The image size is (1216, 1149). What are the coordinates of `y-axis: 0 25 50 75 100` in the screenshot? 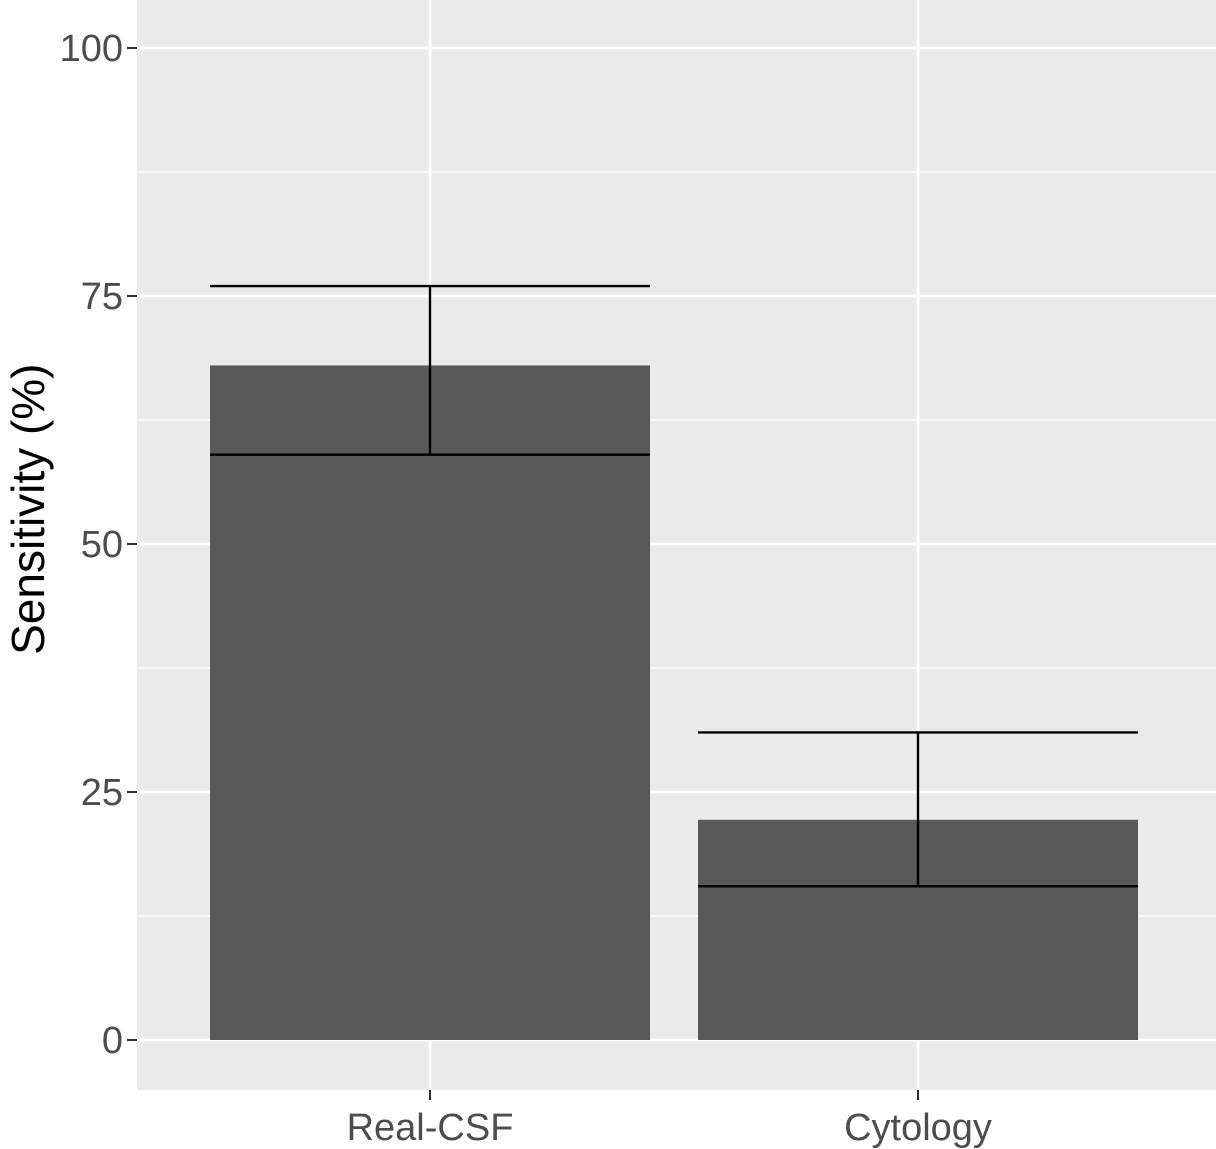 It's located at (98, 545).